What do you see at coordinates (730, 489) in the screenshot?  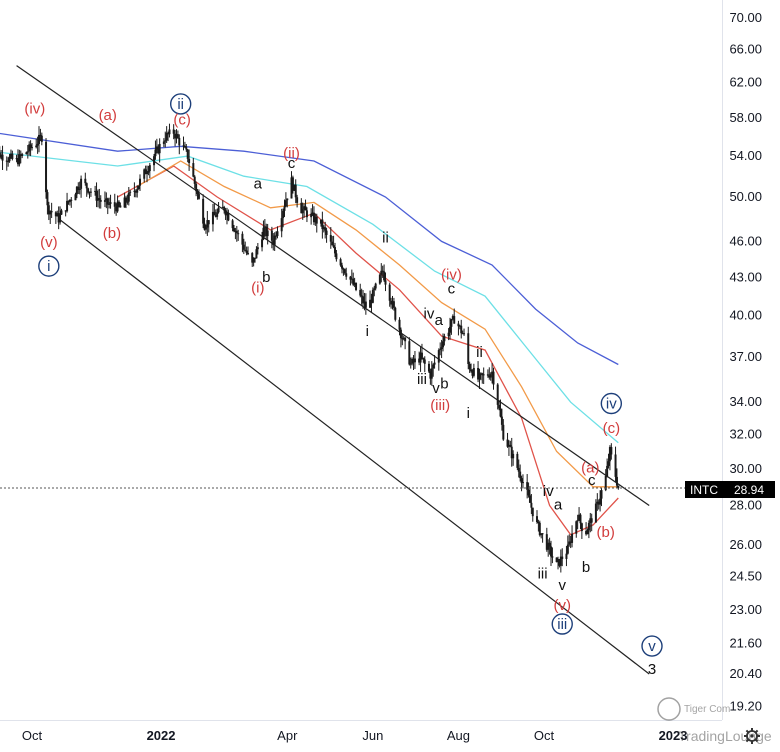 I see `last-price-tag: INTC 28.94` at bounding box center [730, 489].